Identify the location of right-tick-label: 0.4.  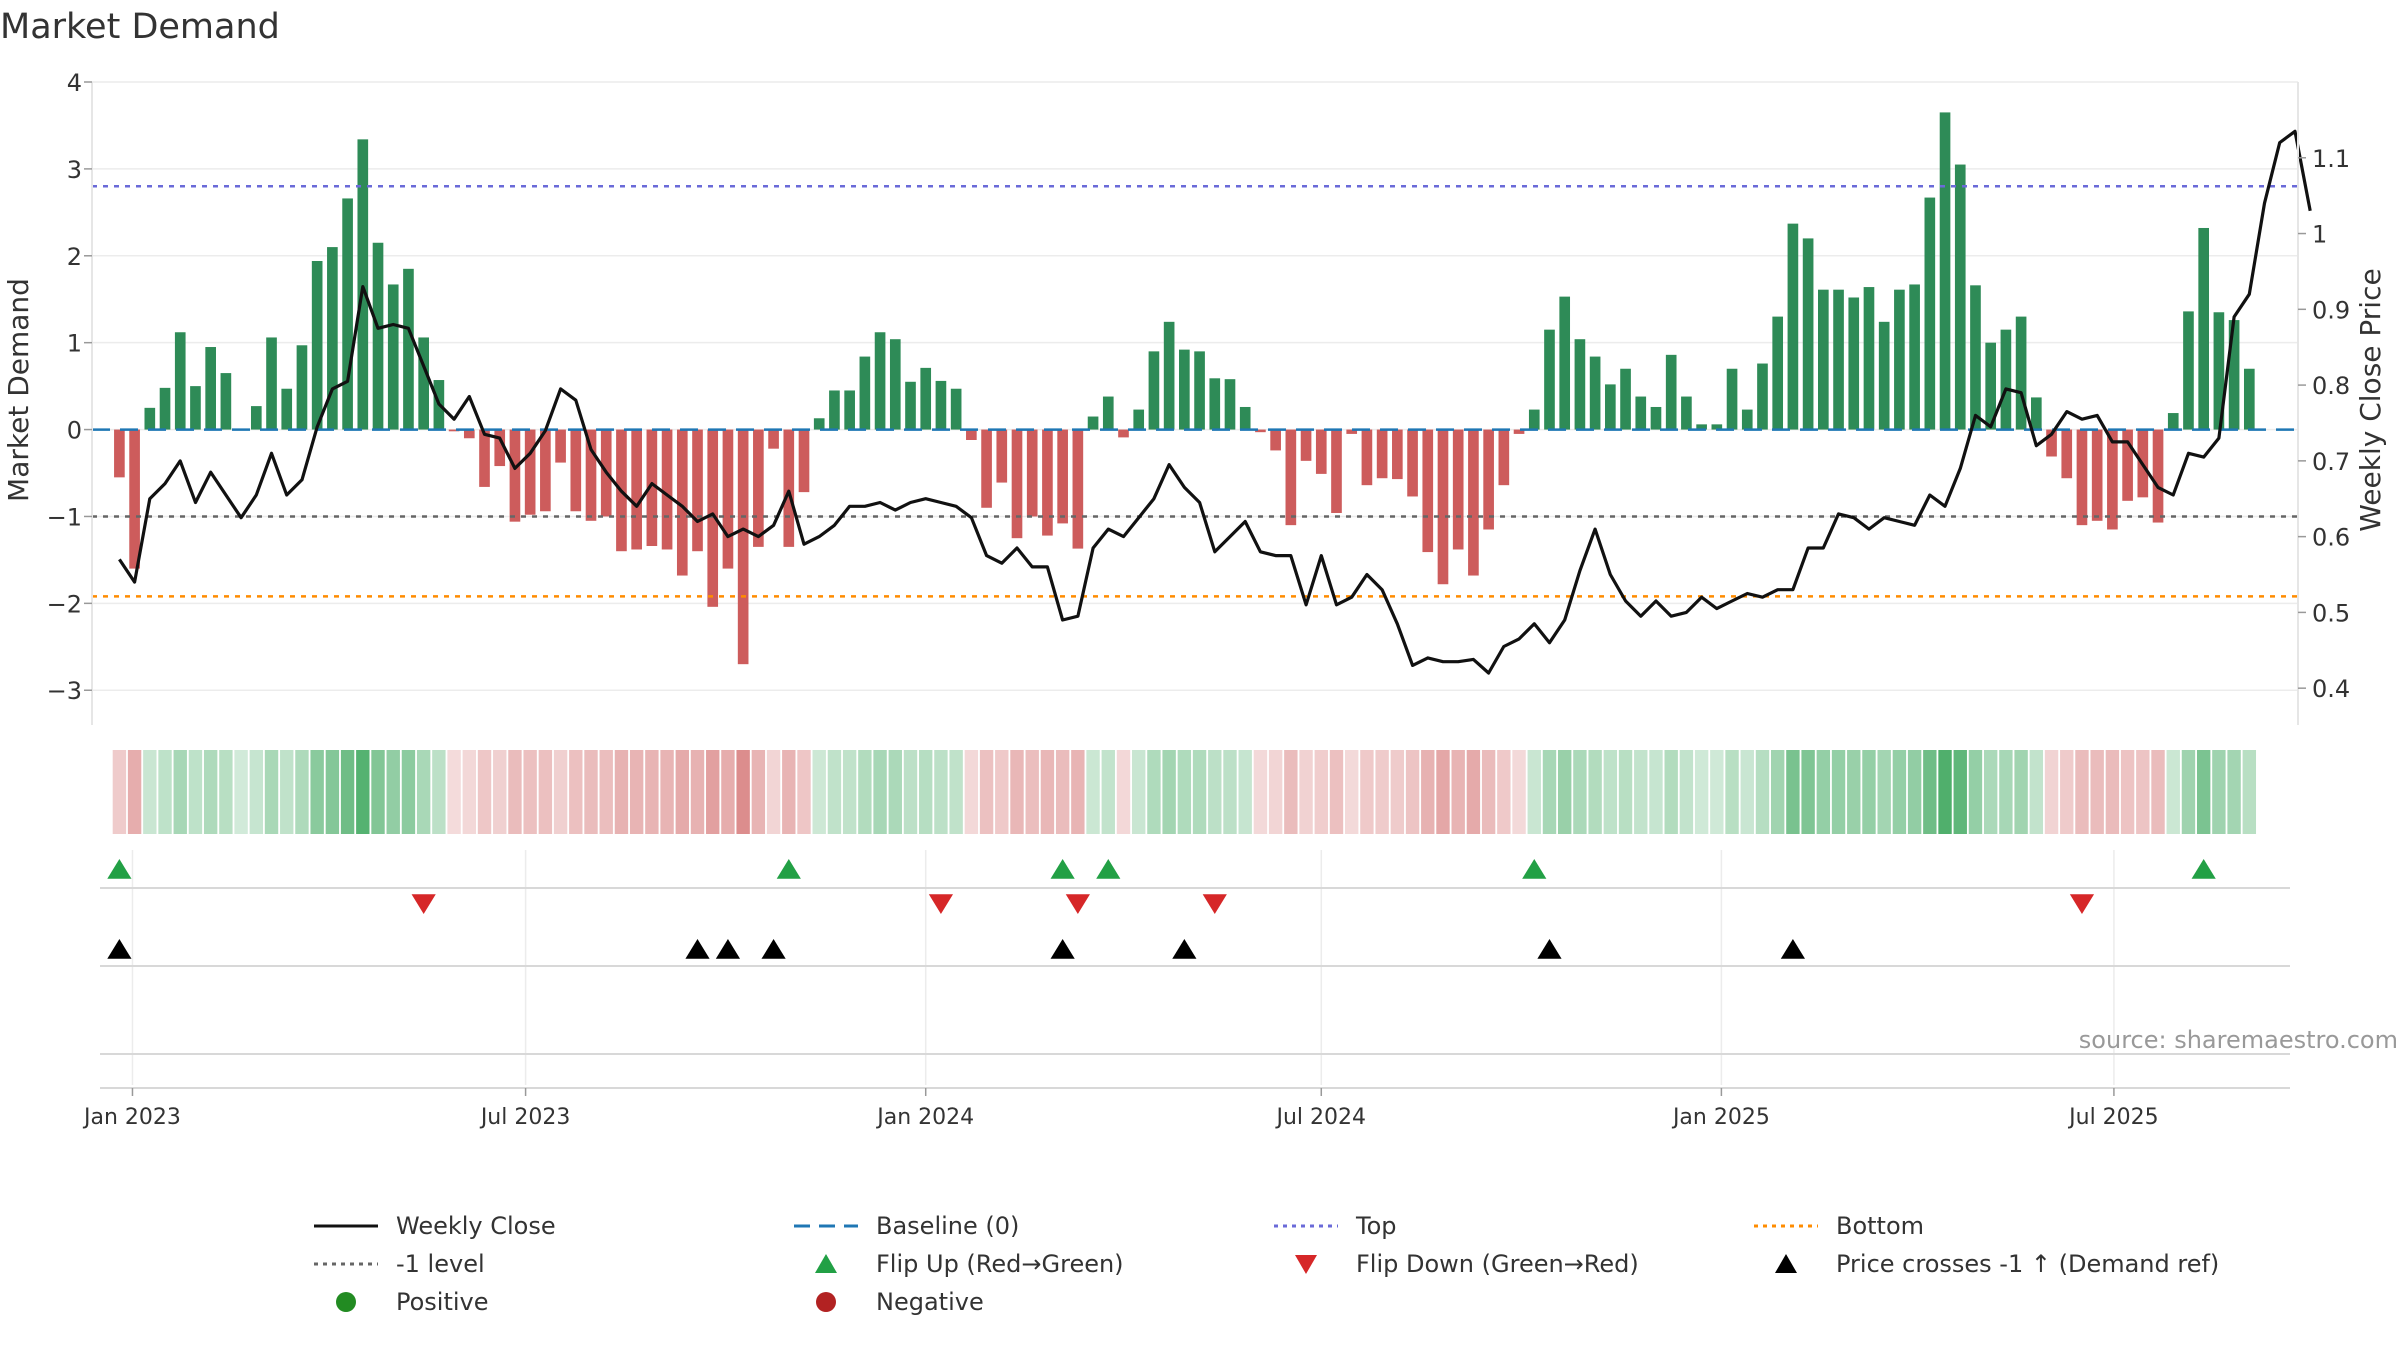
(2331, 689).